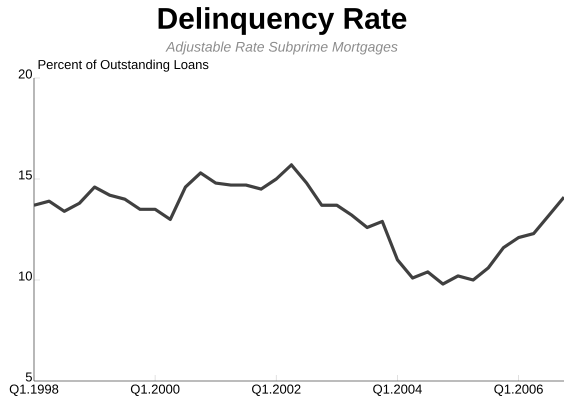 The height and width of the screenshot is (410, 564). I want to click on y-tick-label: 10, so click(25, 276).